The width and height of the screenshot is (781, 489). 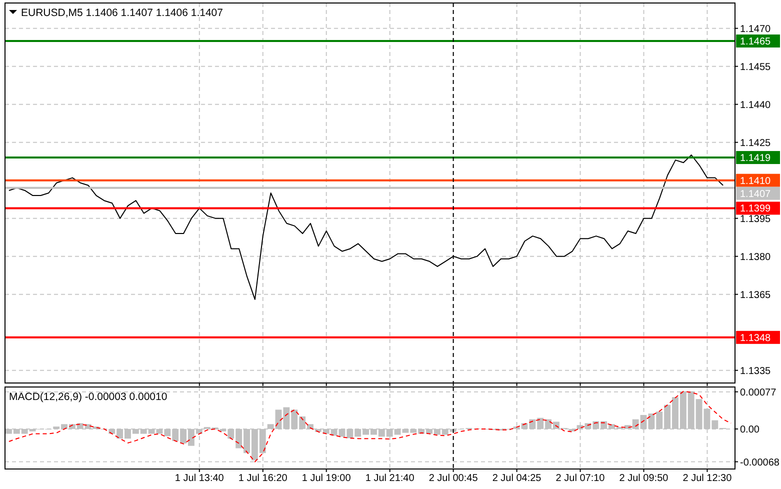 What do you see at coordinates (644, 478) in the screenshot?
I see `x-tick-label: 2 Jul 09:50` at bounding box center [644, 478].